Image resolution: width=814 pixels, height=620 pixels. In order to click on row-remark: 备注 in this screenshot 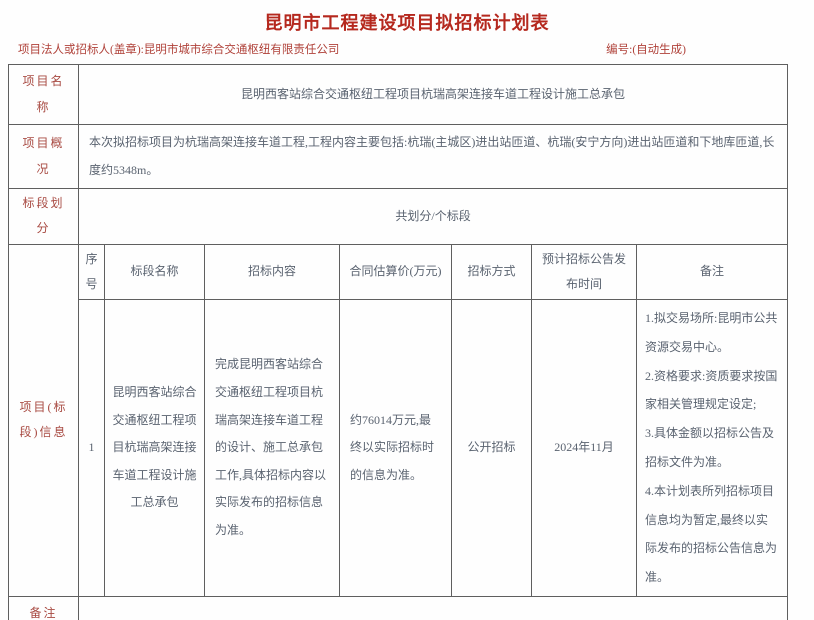, I will do `click(398, 607)`.